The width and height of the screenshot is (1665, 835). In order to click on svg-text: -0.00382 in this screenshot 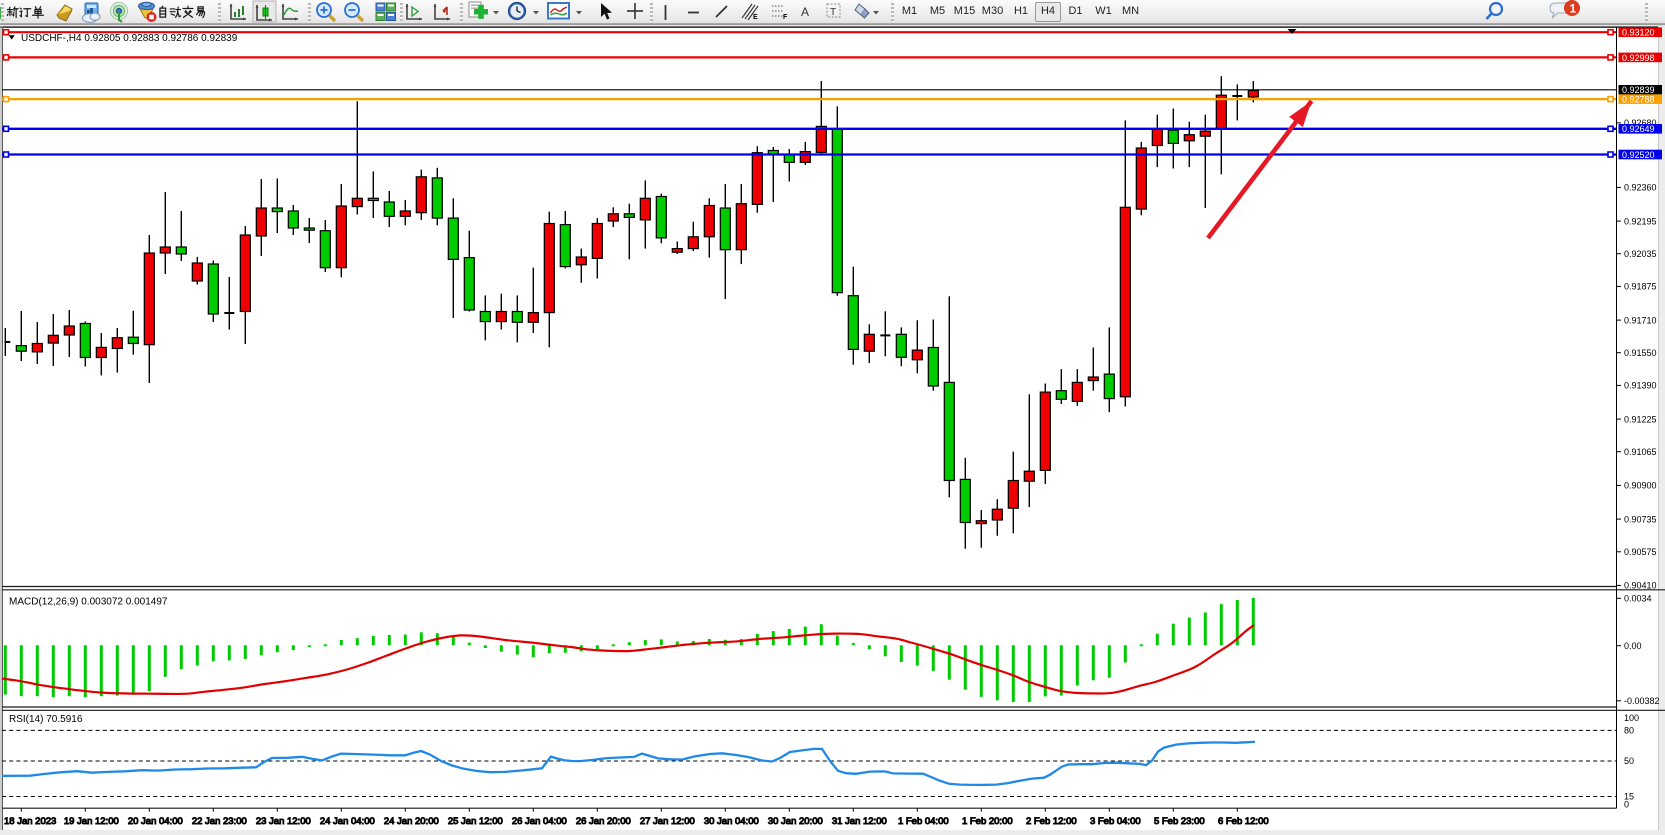, I will do `click(1642, 701)`.